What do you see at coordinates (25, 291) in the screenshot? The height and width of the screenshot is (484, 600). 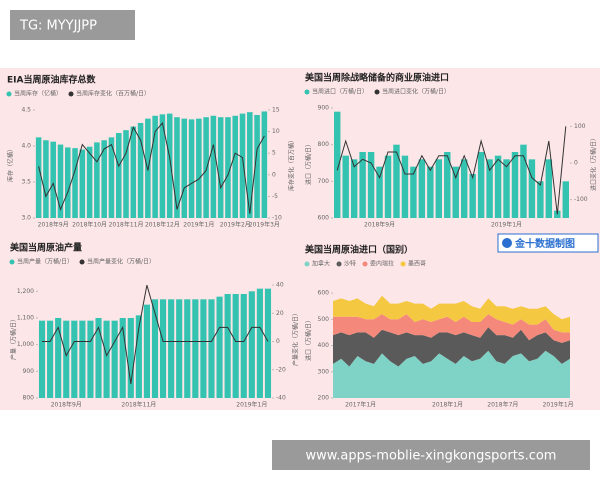 I see `y-tick-label: 1,200` at bounding box center [25, 291].